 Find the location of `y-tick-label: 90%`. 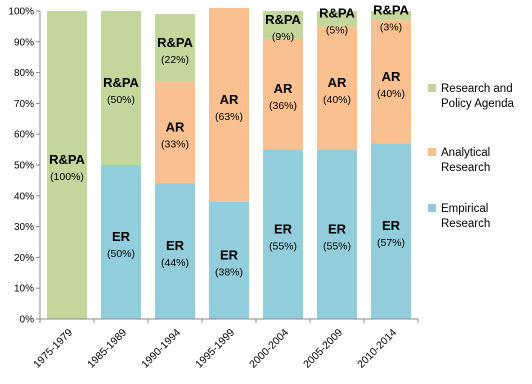

y-tick-label: 90% is located at coordinates (24, 42).